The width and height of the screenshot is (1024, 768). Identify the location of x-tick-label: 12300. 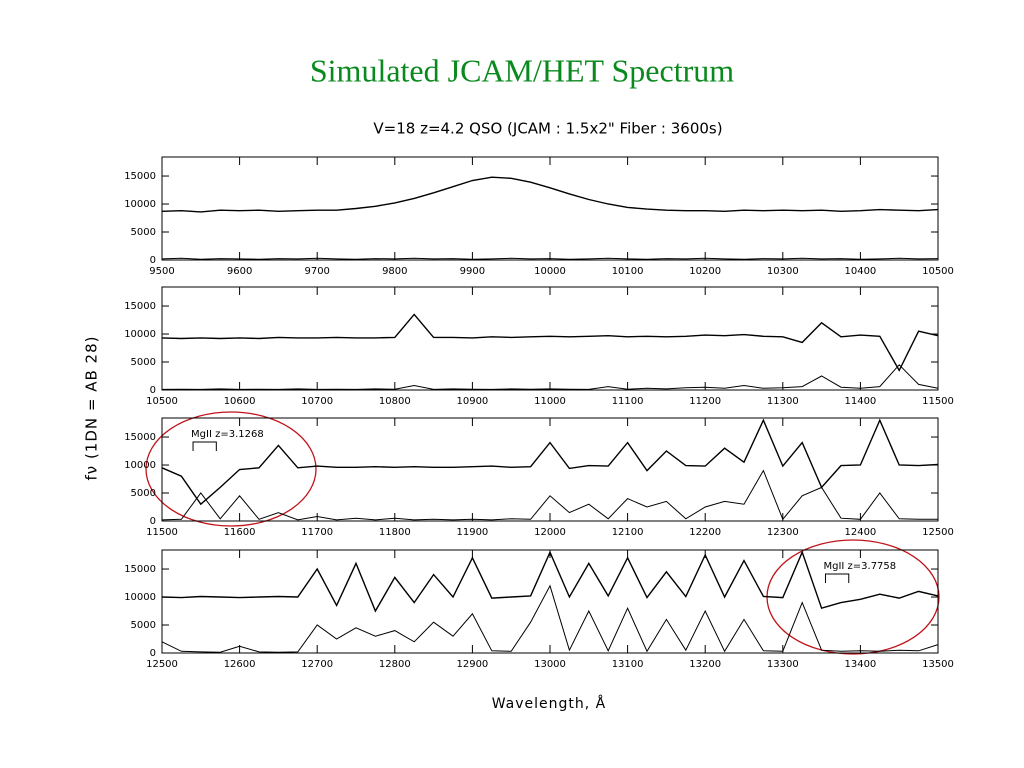
(783, 532).